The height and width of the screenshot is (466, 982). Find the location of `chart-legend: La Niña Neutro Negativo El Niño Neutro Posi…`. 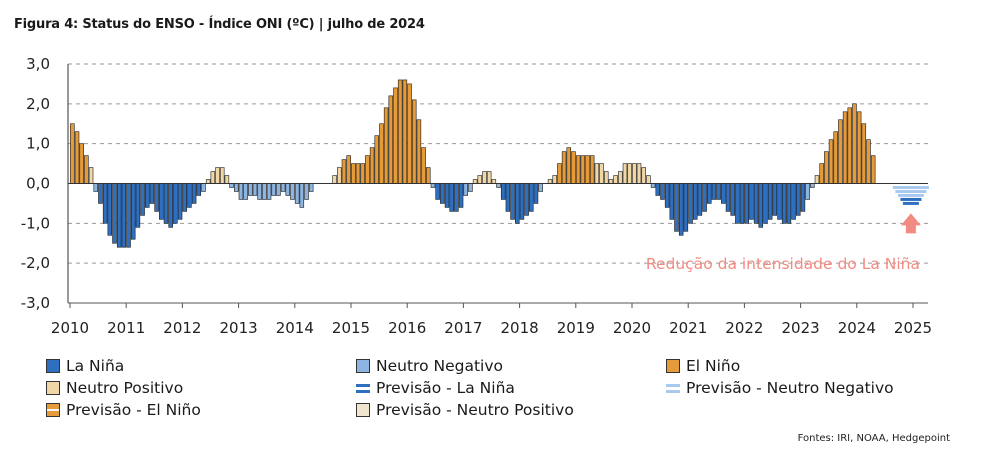

chart-legend: La Niña Neutro Negativo El Niño Neutro Posi… is located at coordinates (496, 390).